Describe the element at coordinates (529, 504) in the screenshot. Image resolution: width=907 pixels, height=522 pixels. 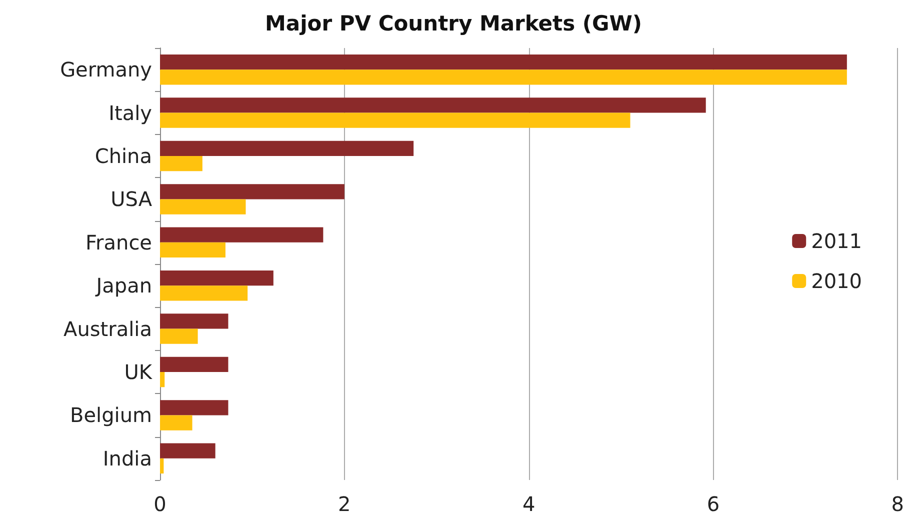
I see `x-tick-label: 4` at that location.